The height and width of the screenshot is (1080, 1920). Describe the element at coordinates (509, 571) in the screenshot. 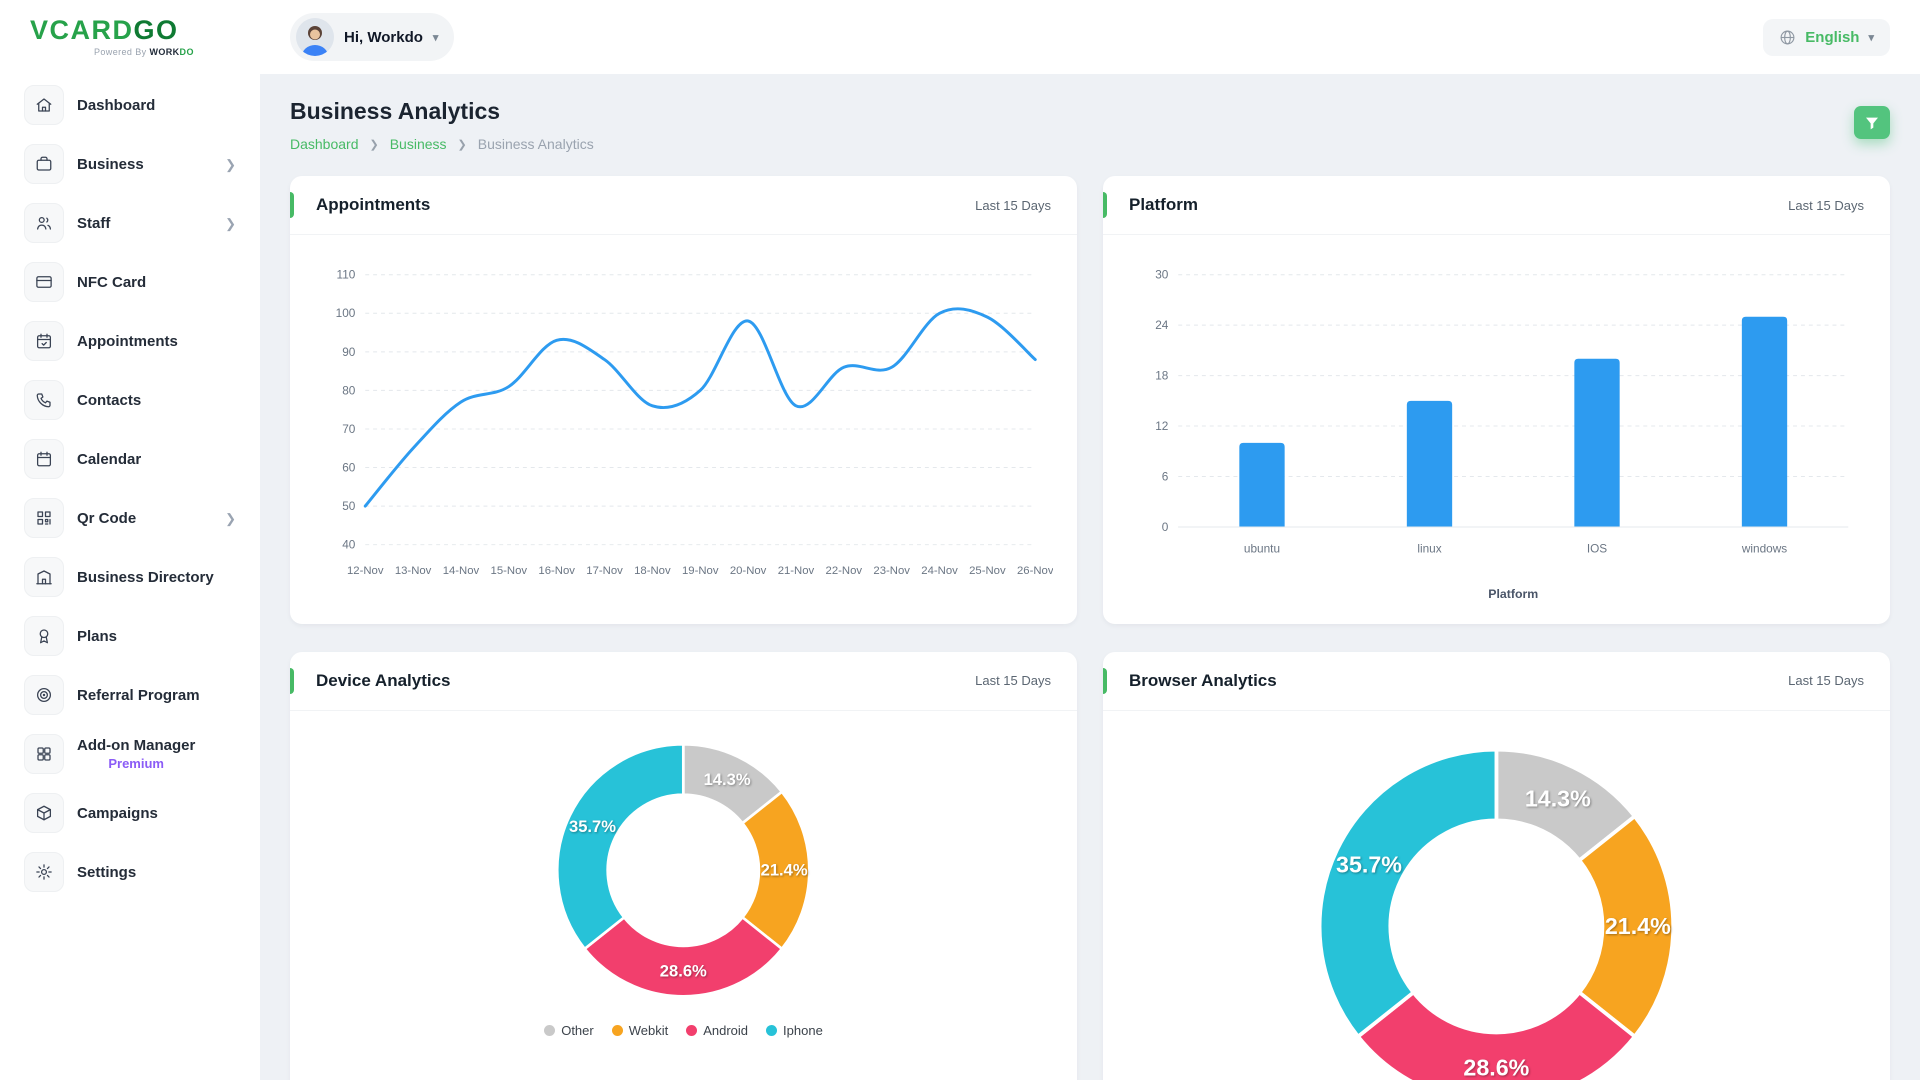

I see `svg-text: 15-Nov` at that location.